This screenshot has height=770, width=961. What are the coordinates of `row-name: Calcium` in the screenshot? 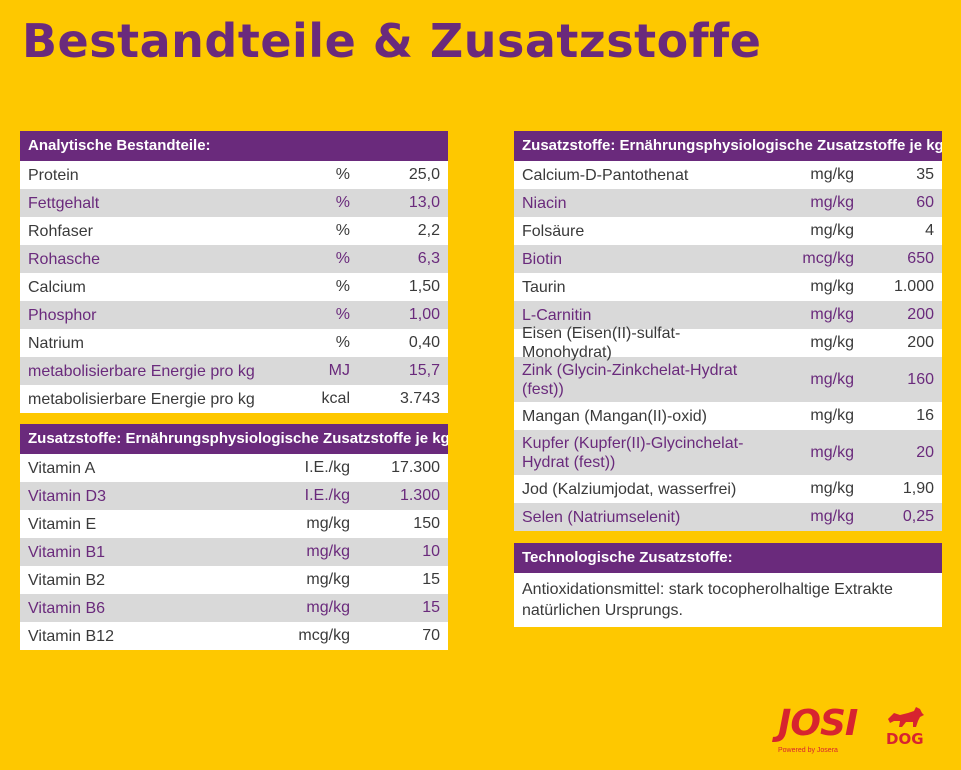 It's located at (57, 287).